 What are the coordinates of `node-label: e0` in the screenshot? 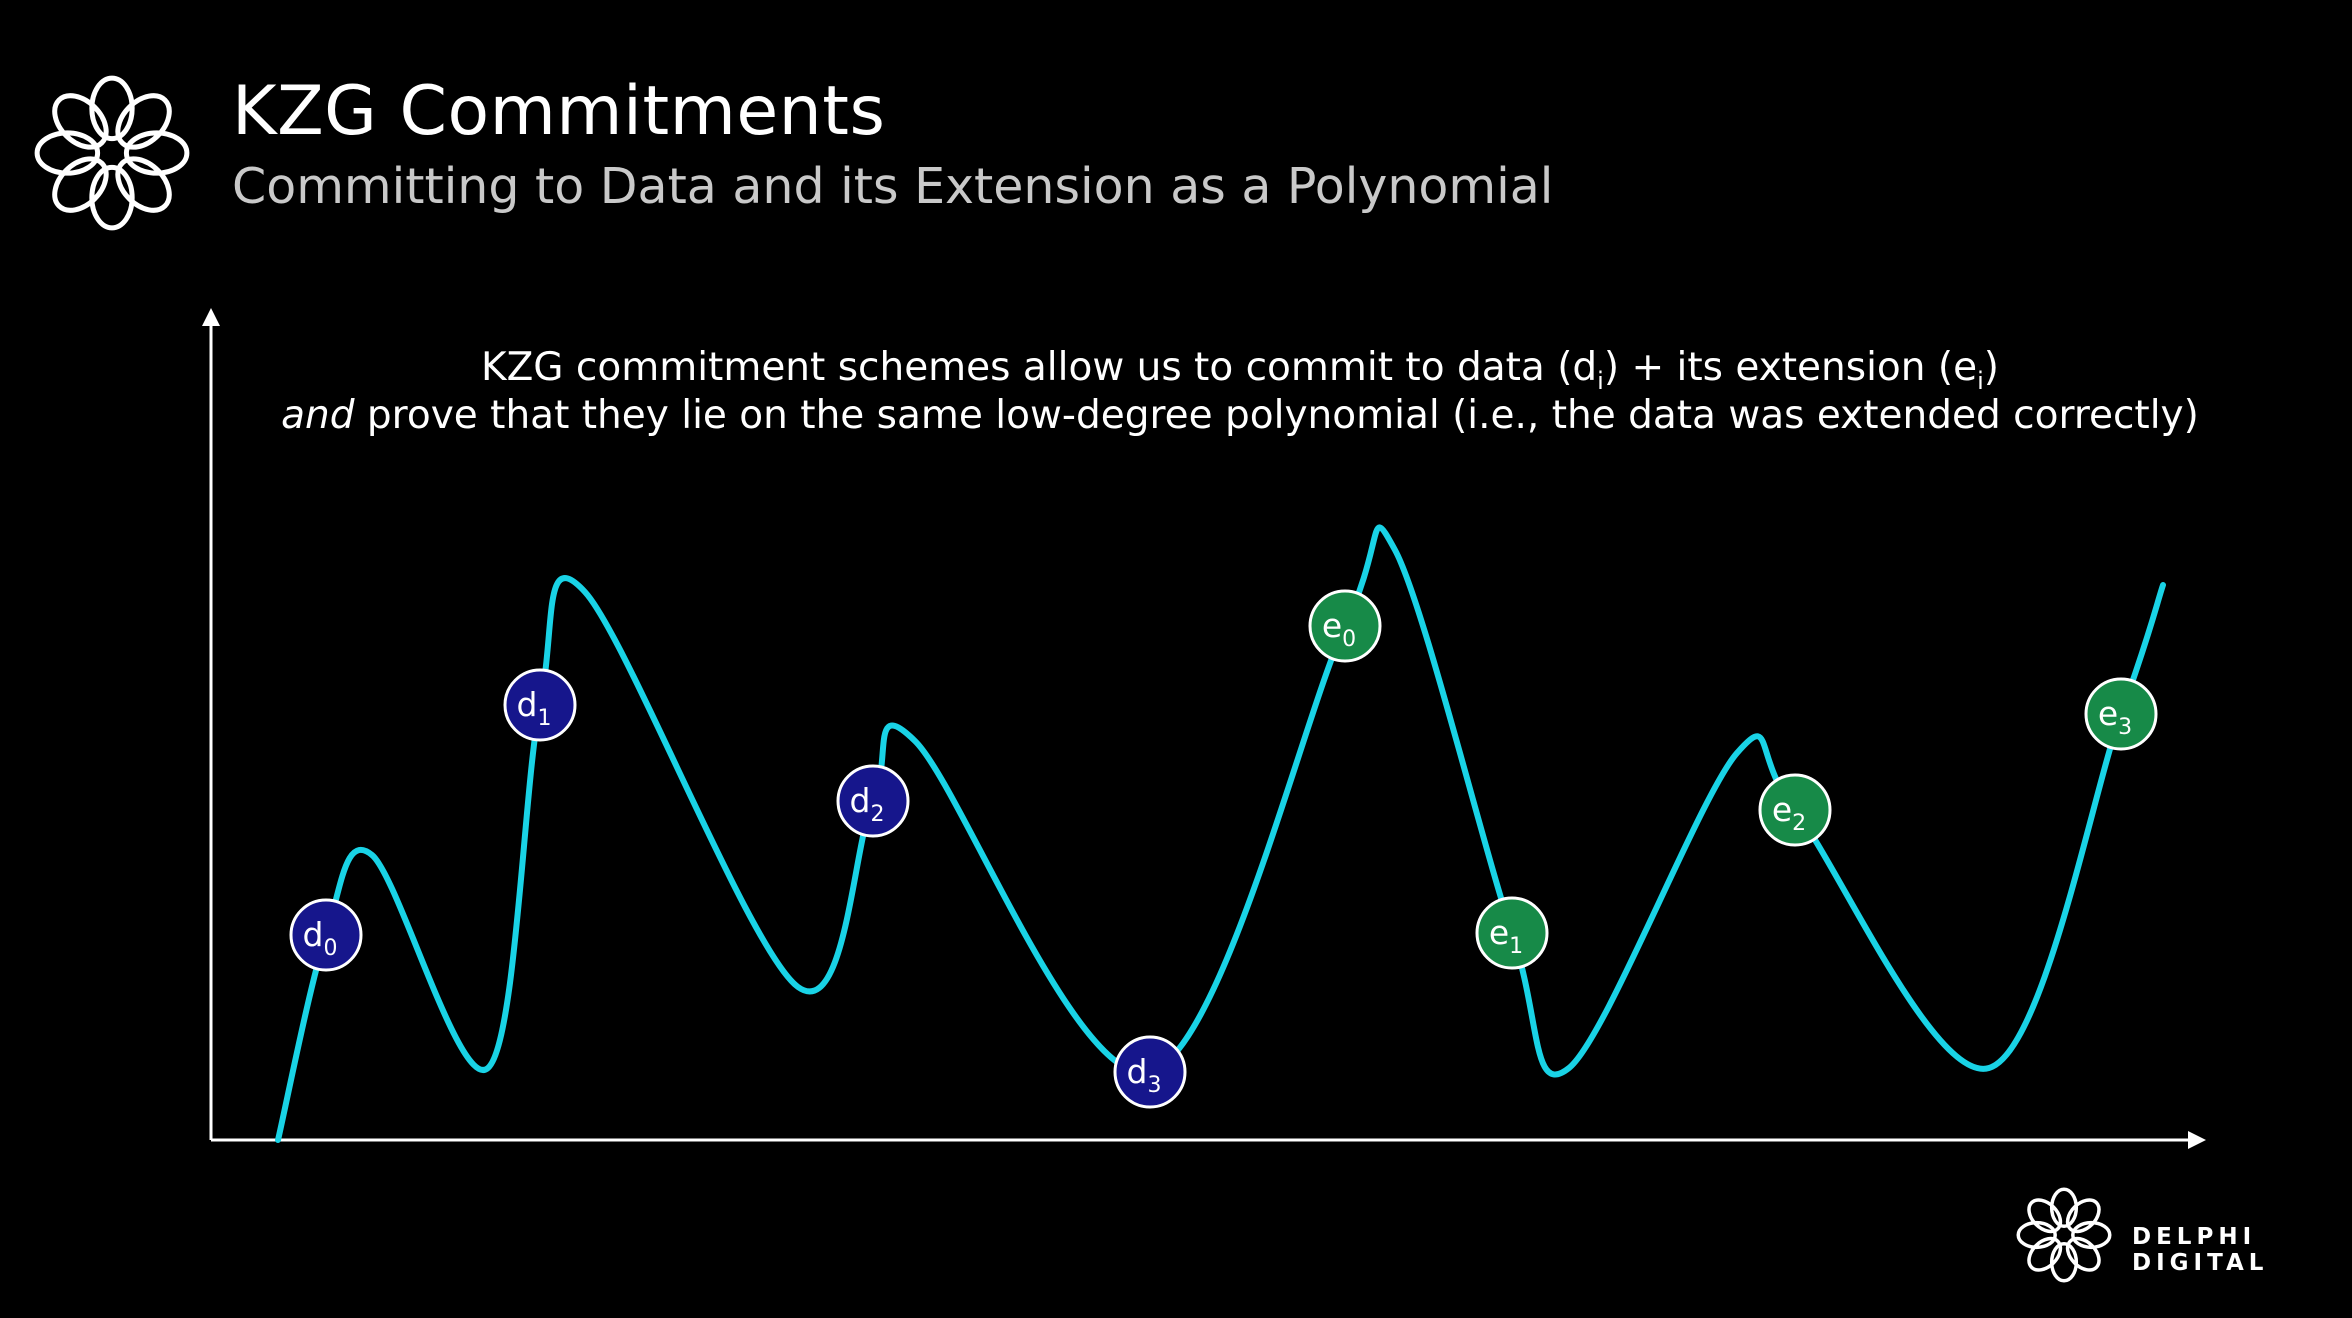 It's located at (1339, 629).